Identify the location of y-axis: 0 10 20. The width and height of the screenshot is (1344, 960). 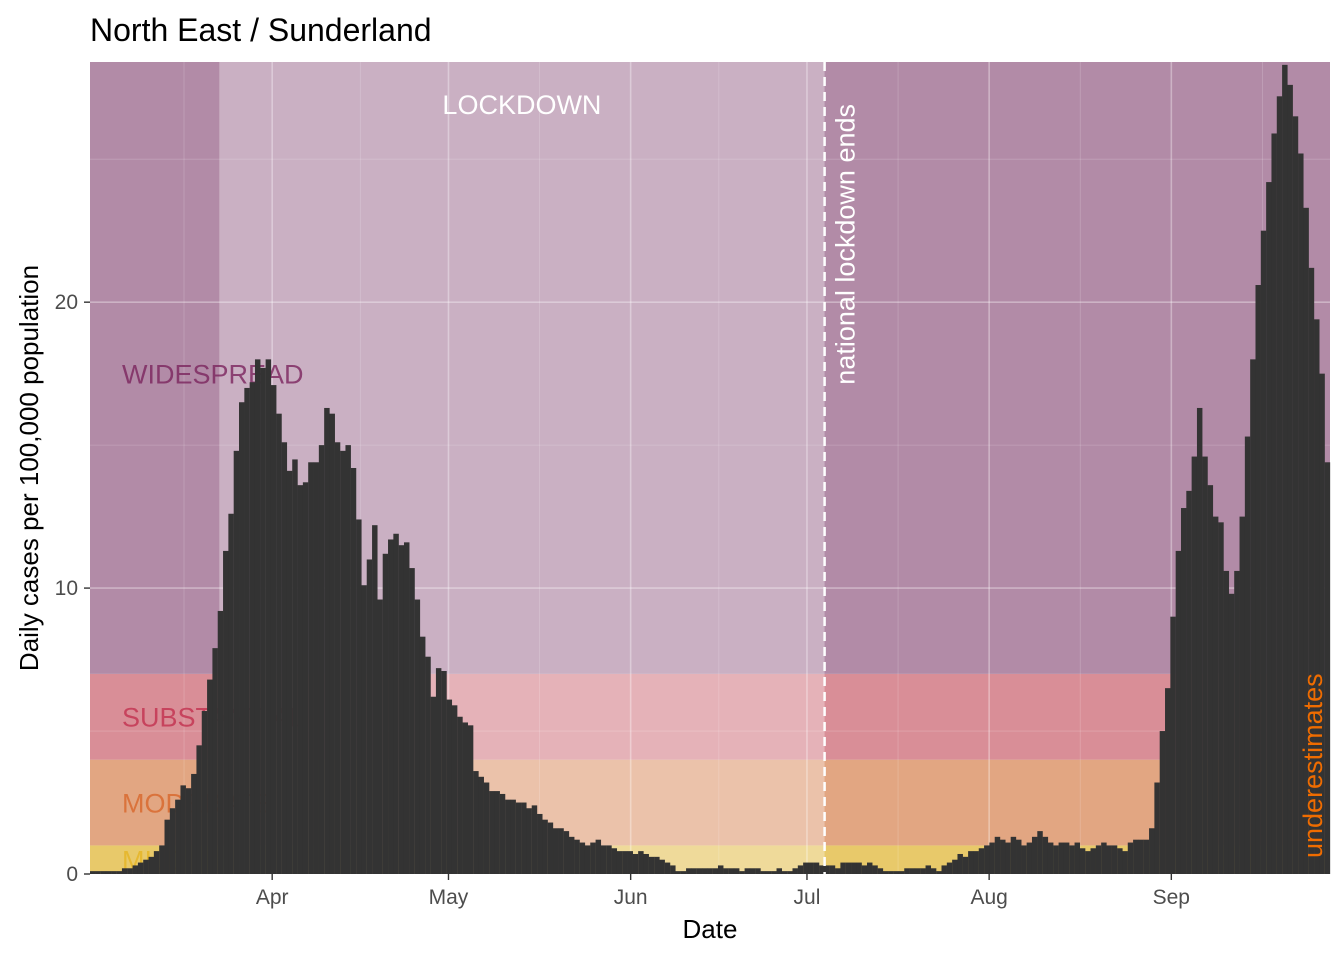
(72, 588).